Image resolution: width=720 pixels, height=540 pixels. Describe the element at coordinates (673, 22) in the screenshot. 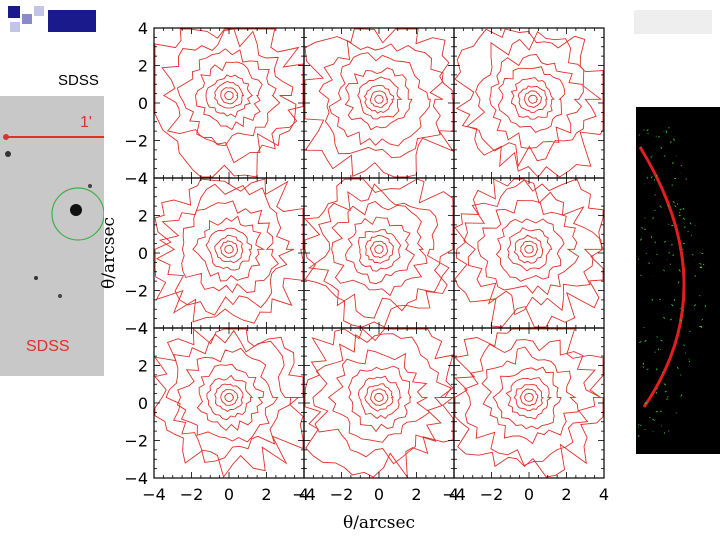

I see `header-bar` at that location.